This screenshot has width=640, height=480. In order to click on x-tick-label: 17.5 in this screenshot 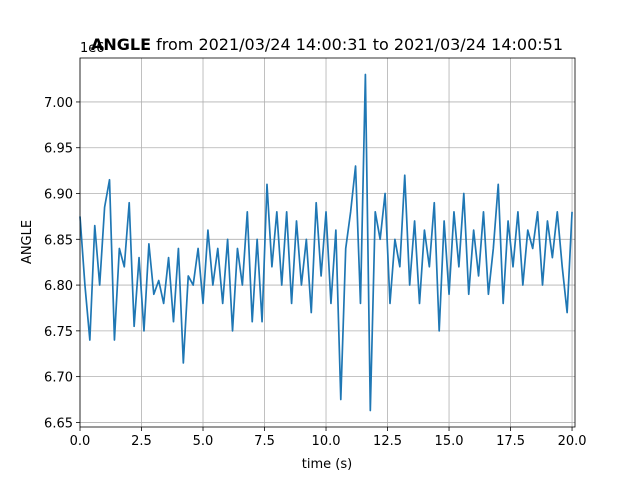, I will do `click(510, 441)`.